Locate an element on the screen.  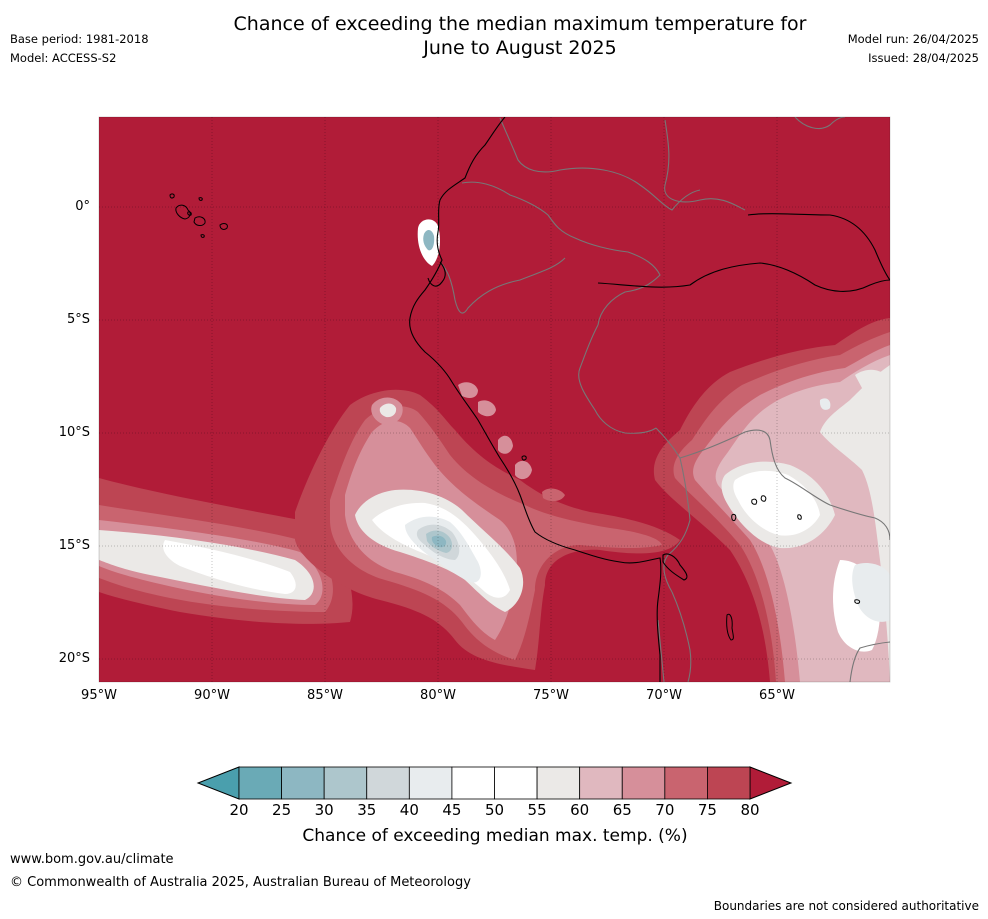
footer-url: www.bom.gov.au/climate is located at coordinates (92, 859).